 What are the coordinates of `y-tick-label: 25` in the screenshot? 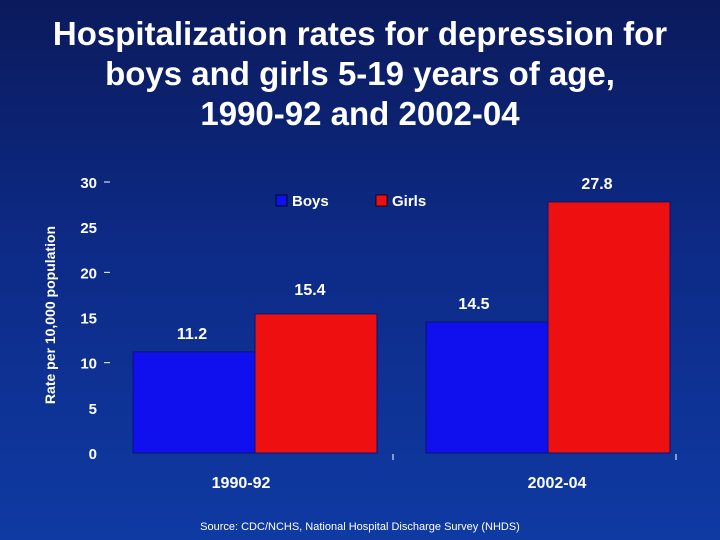 It's located at (88, 228).